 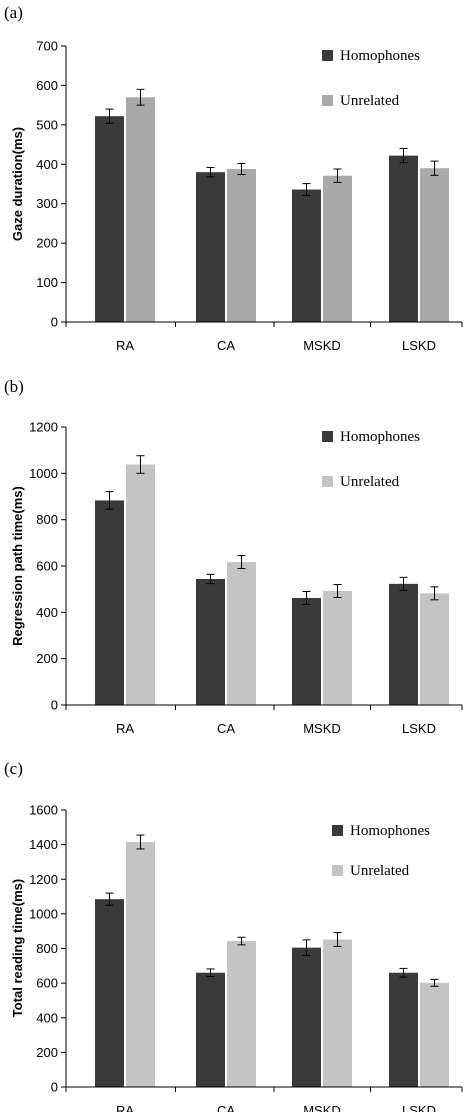 I want to click on y-axis-ticks: 0 200 400 600 800 1000 1200 1400 1600, so click(x=48, y=949).